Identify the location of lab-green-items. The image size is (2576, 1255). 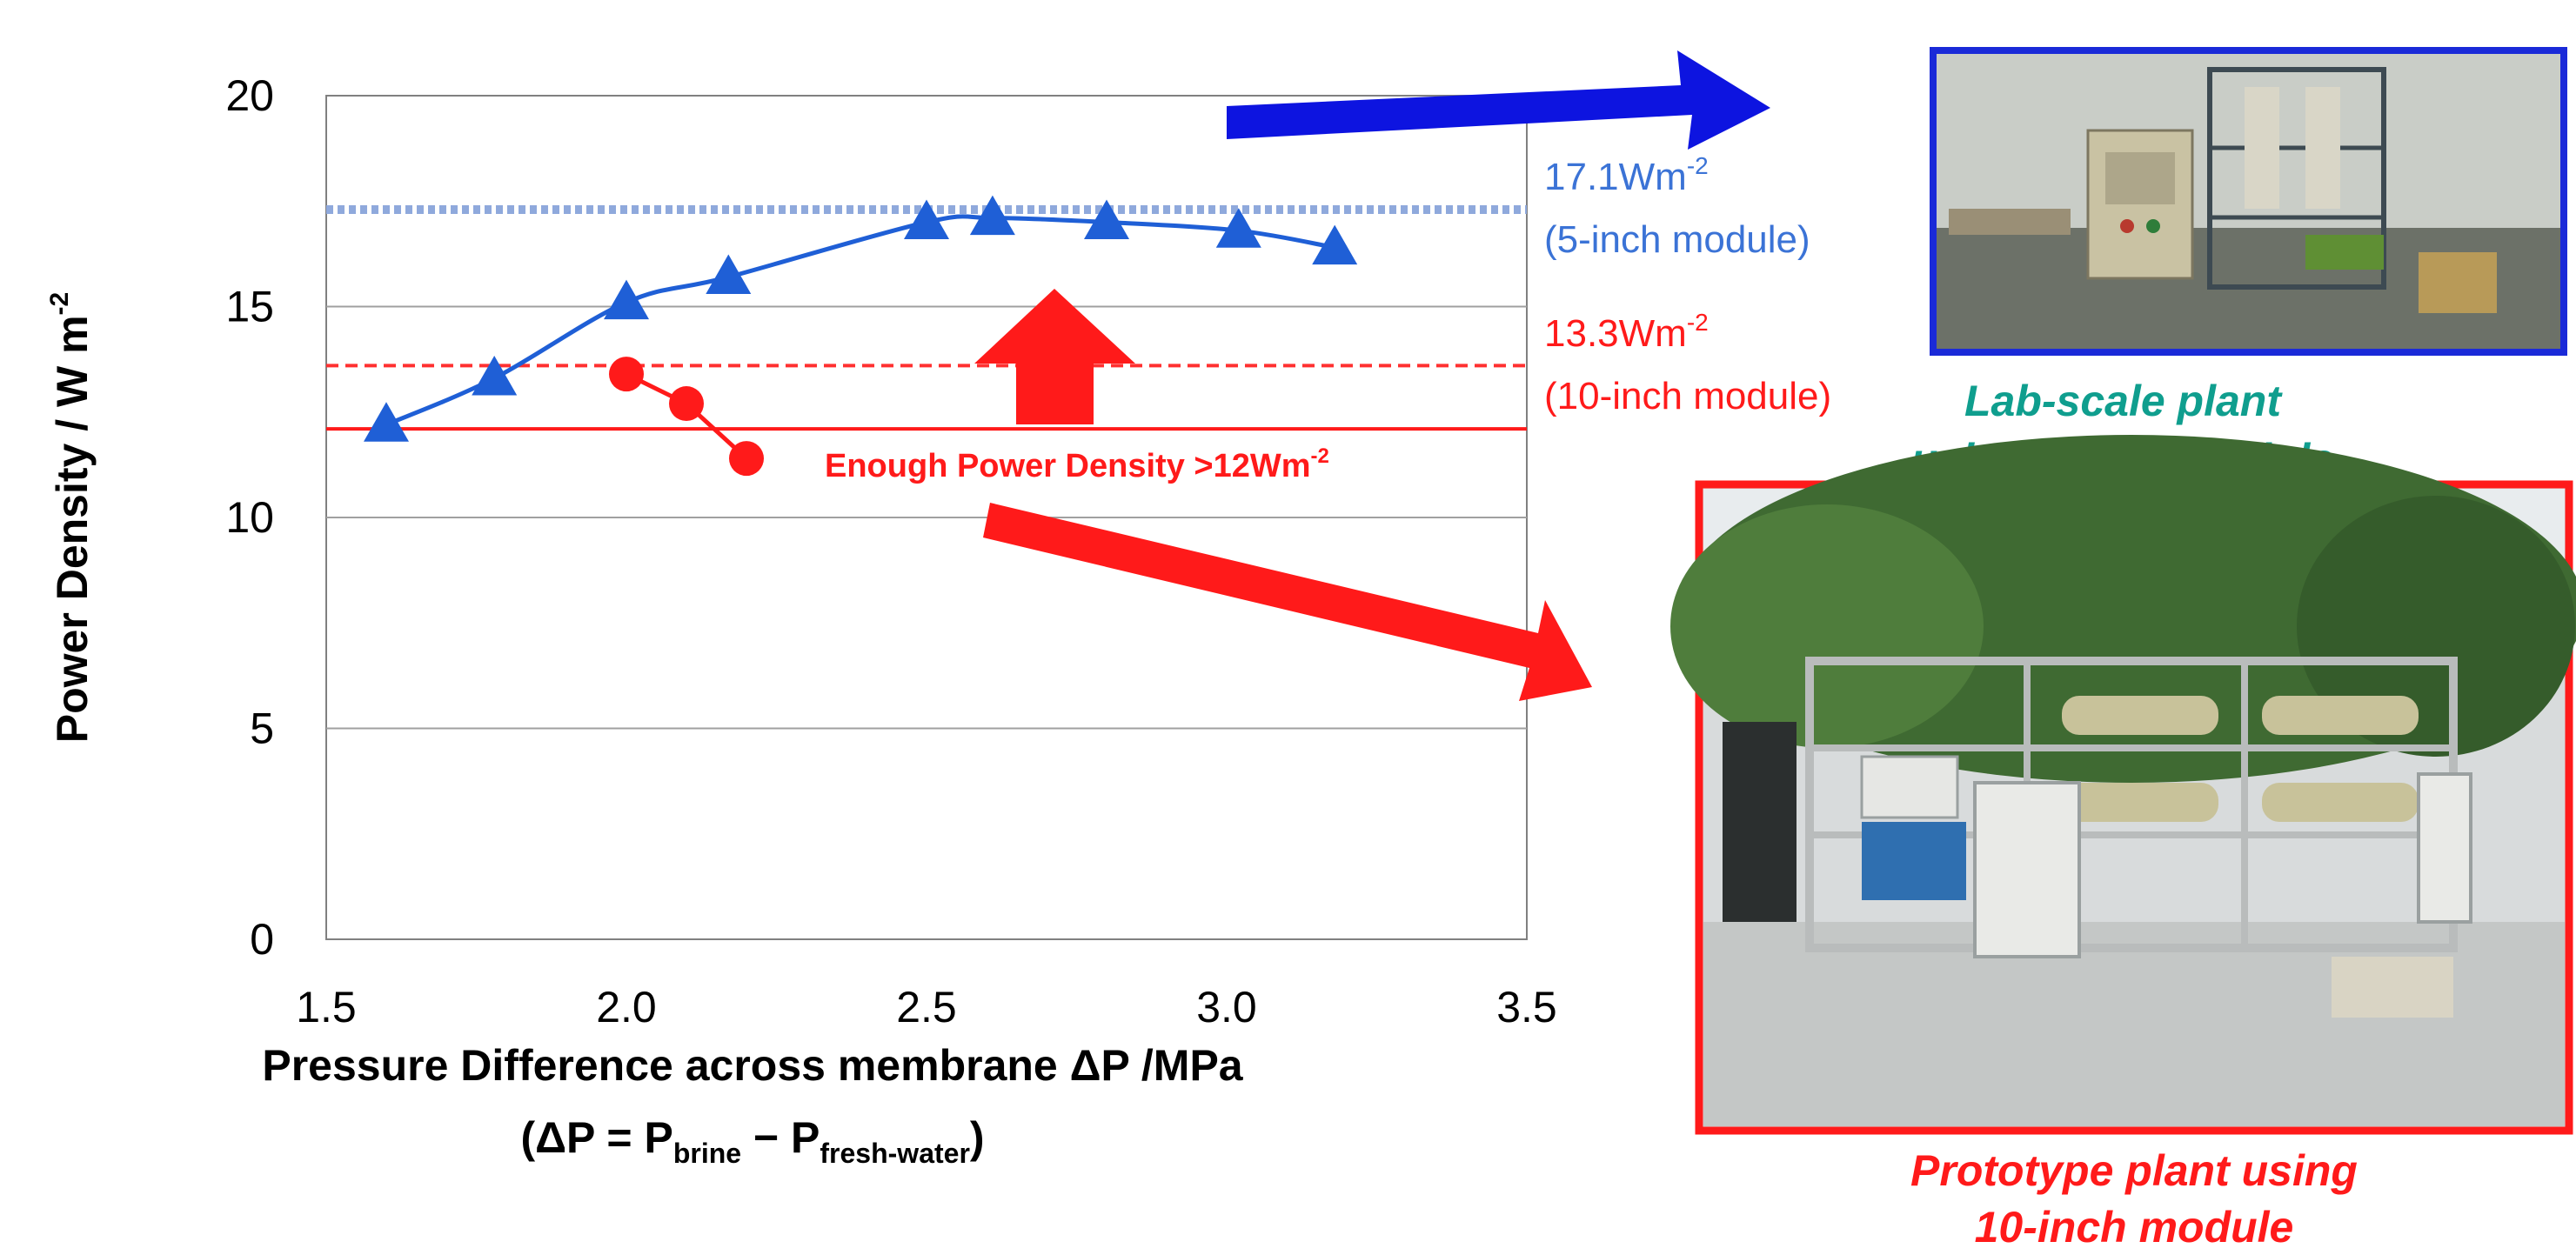
(2344, 252).